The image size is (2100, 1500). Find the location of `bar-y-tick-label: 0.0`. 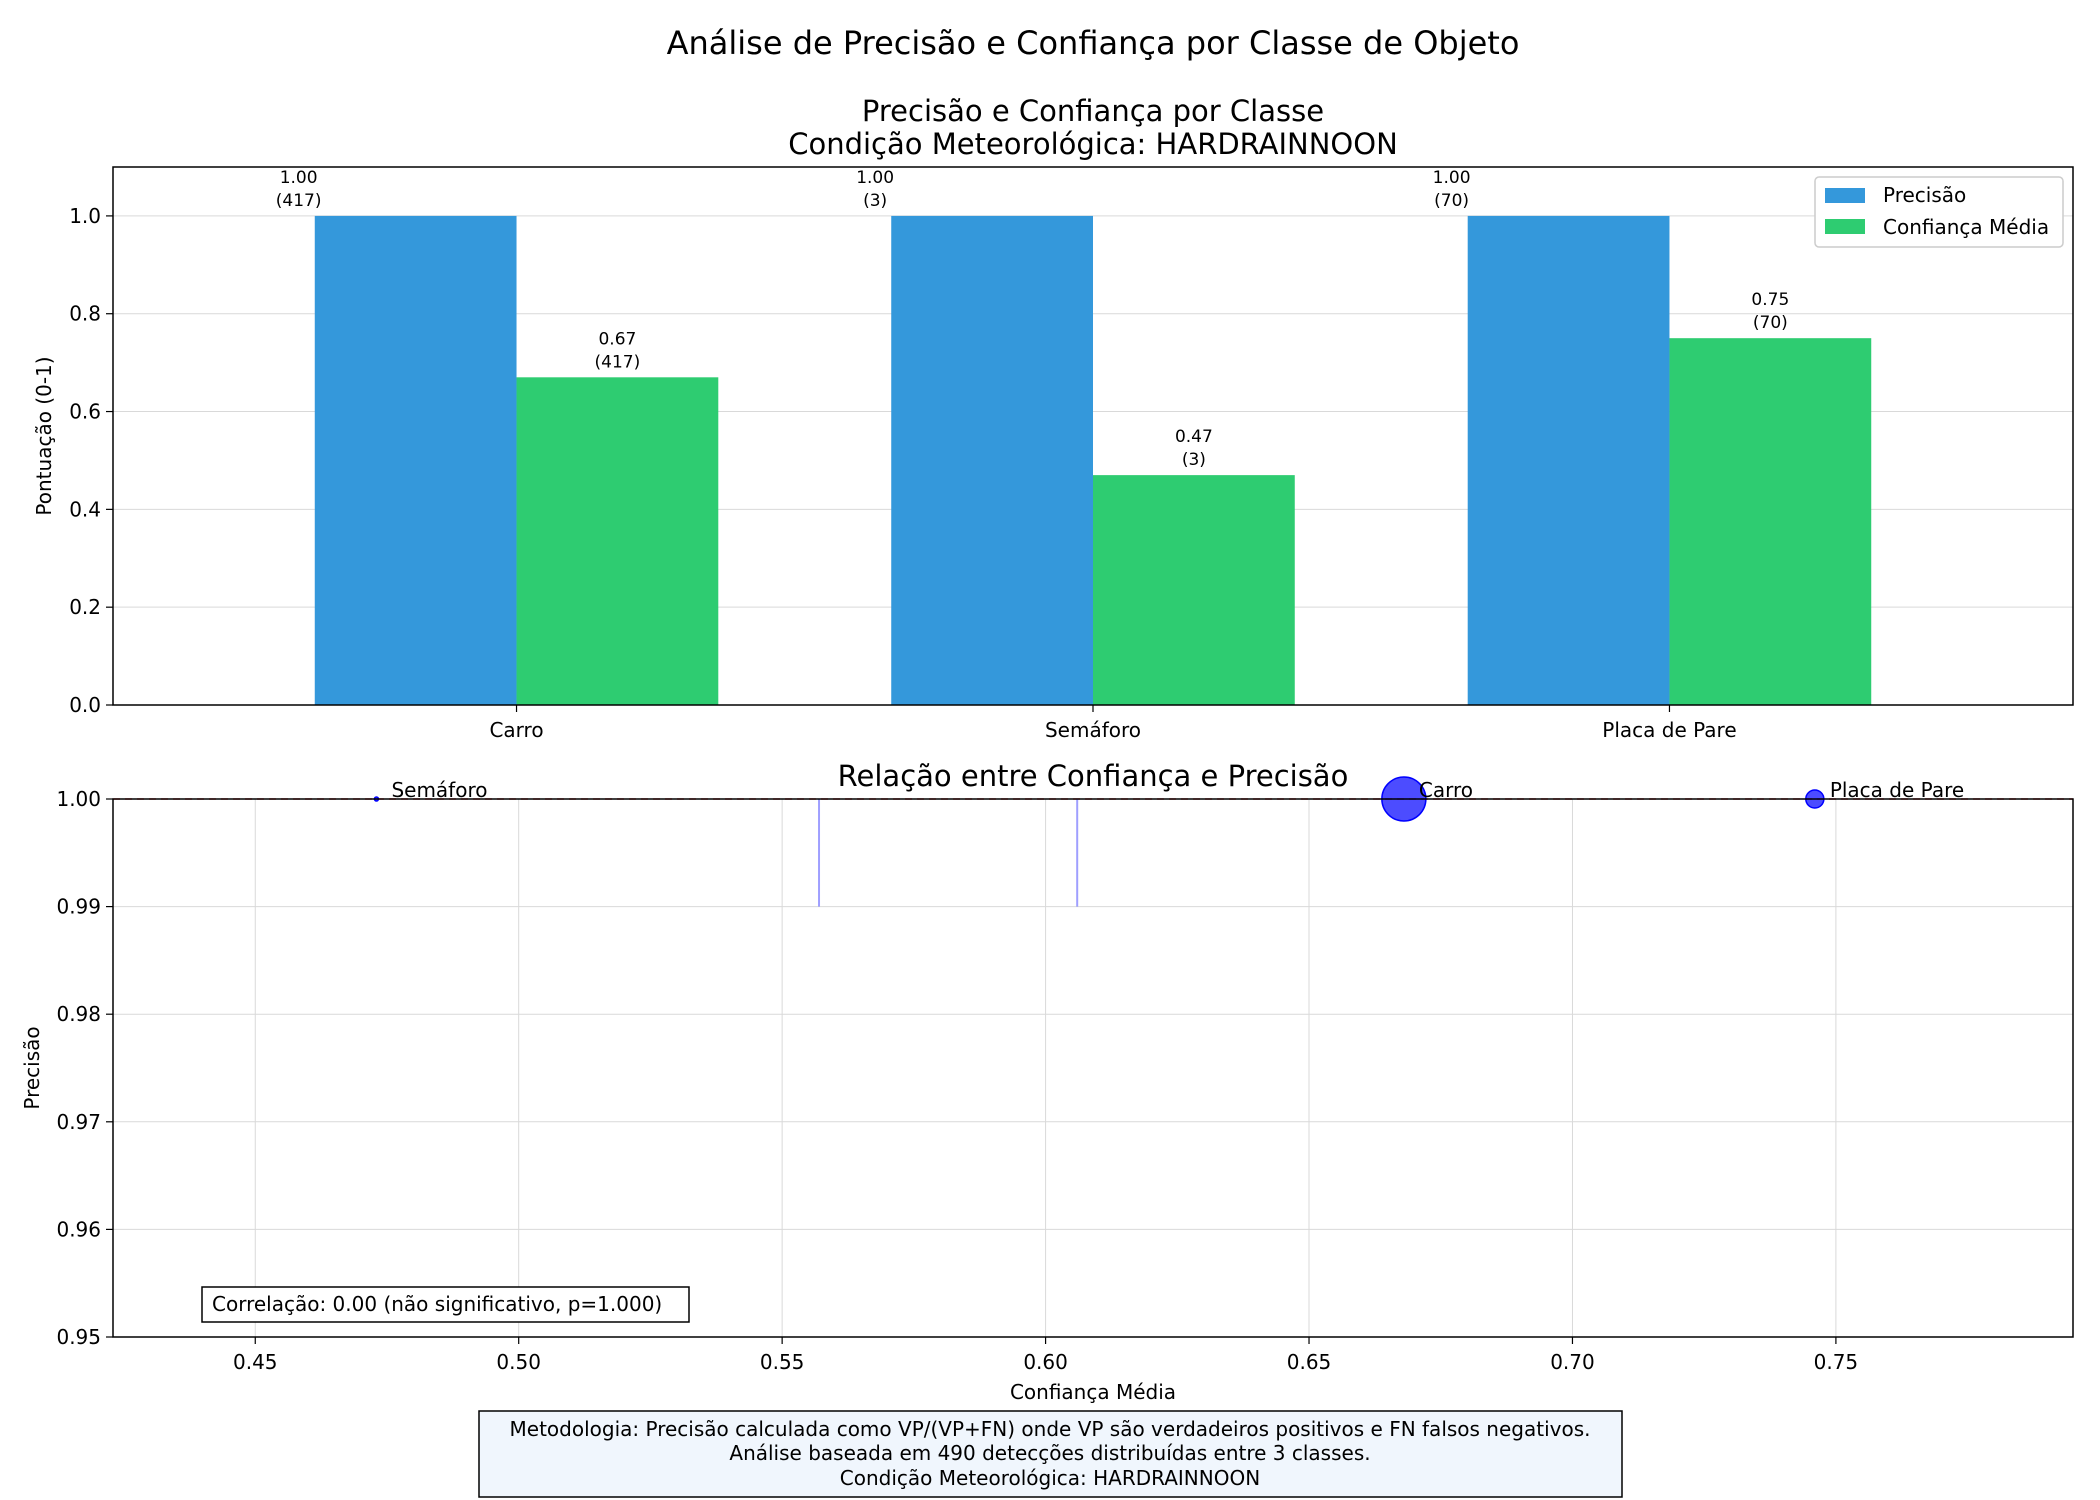

bar-y-tick-label: 0.0 is located at coordinates (85, 705).